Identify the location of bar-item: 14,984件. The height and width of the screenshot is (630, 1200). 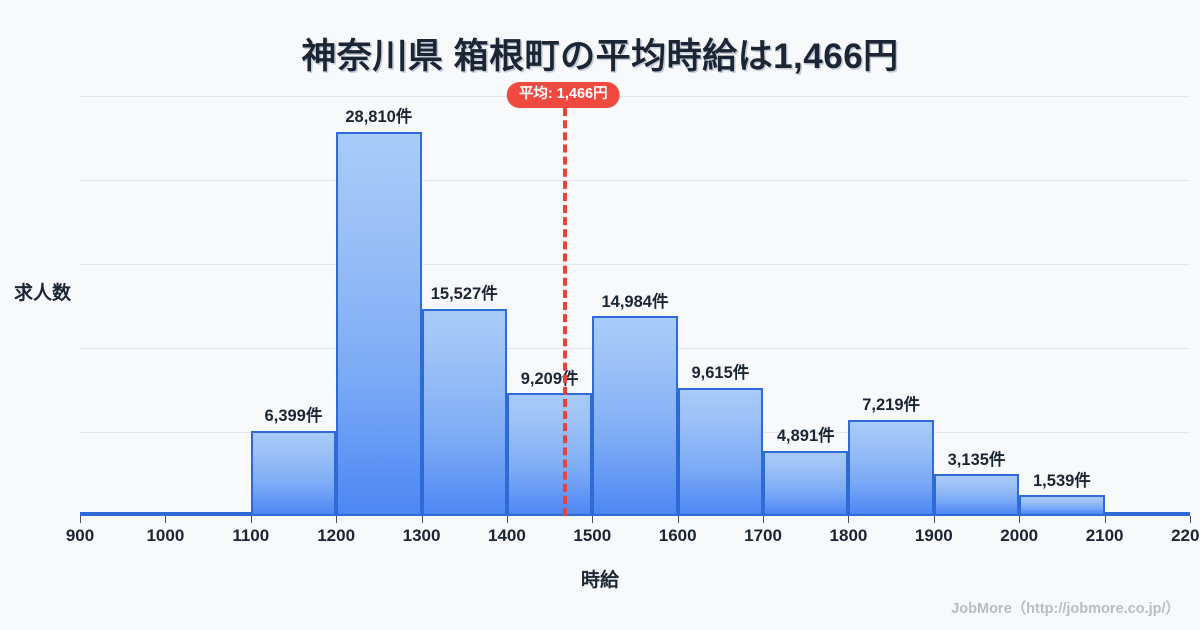
(635, 306).